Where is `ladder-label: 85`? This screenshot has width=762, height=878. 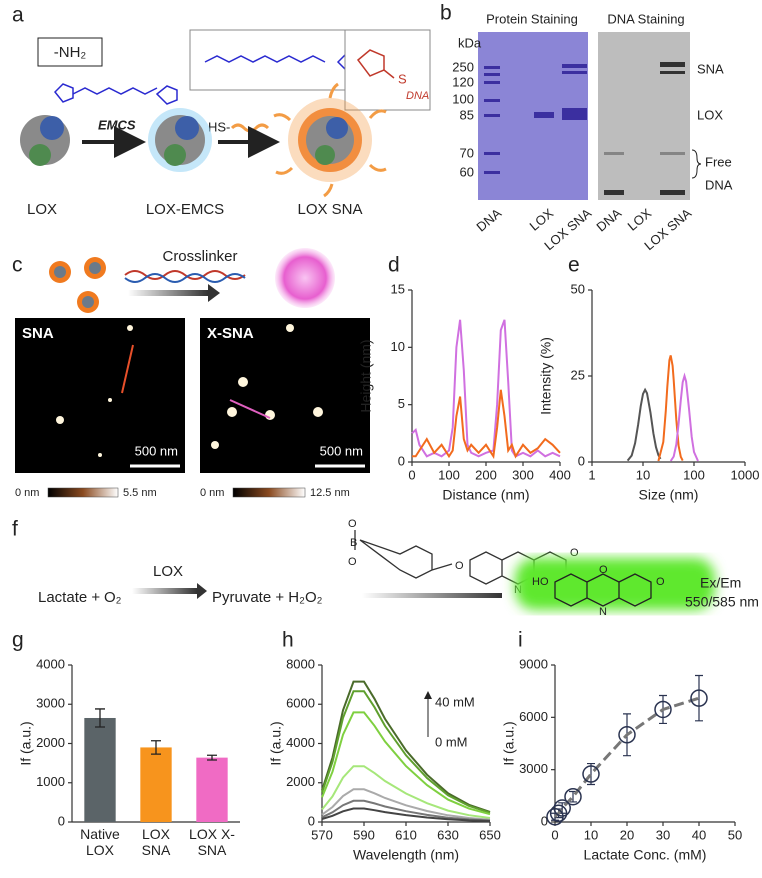 ladder-label: 85 is located at coordinates (467, 114).